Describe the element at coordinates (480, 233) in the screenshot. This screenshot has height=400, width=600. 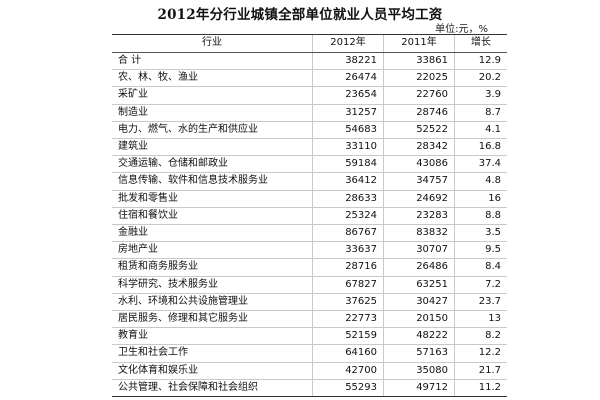
I see `cell-growth: 3.5` at that location.